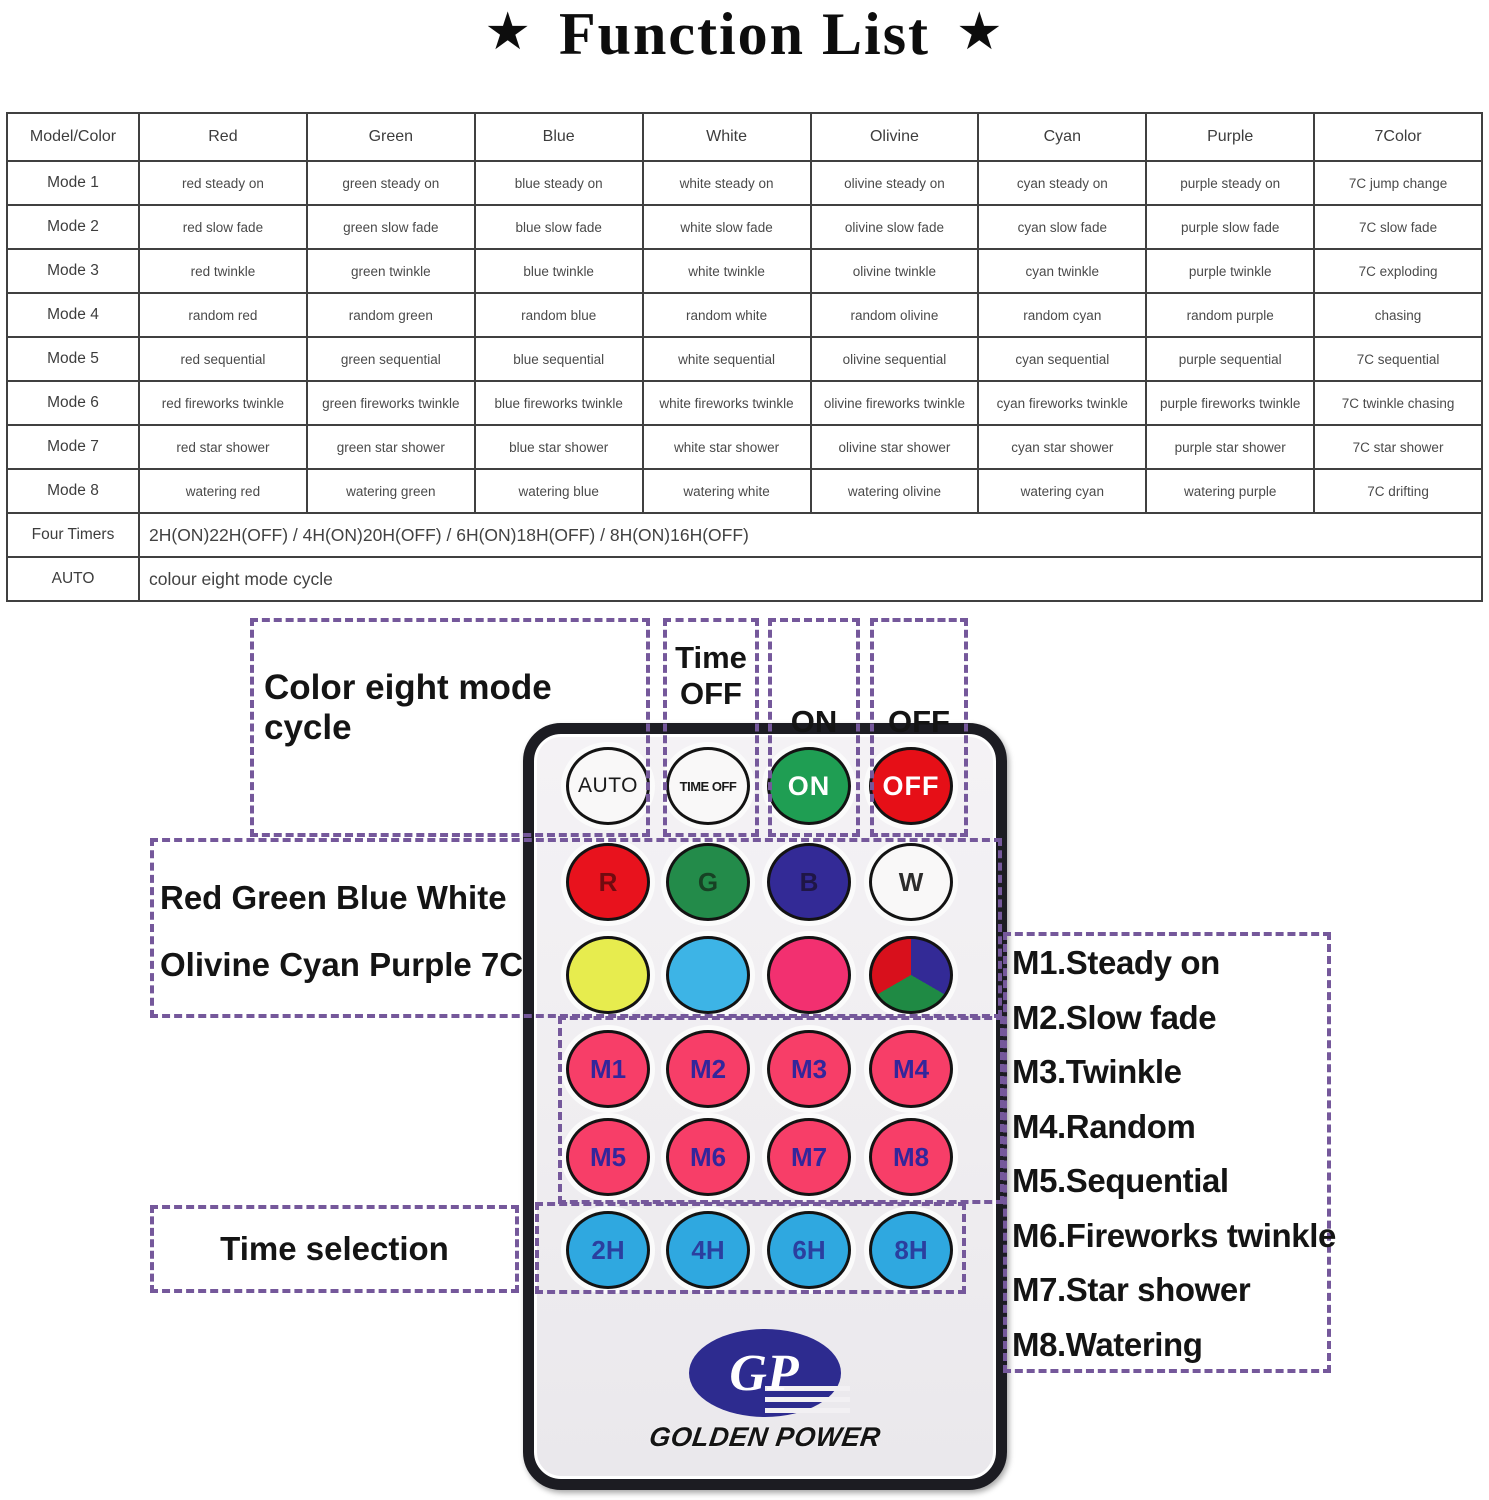  I want to click on m5-button: M5, so click(608, 1157).